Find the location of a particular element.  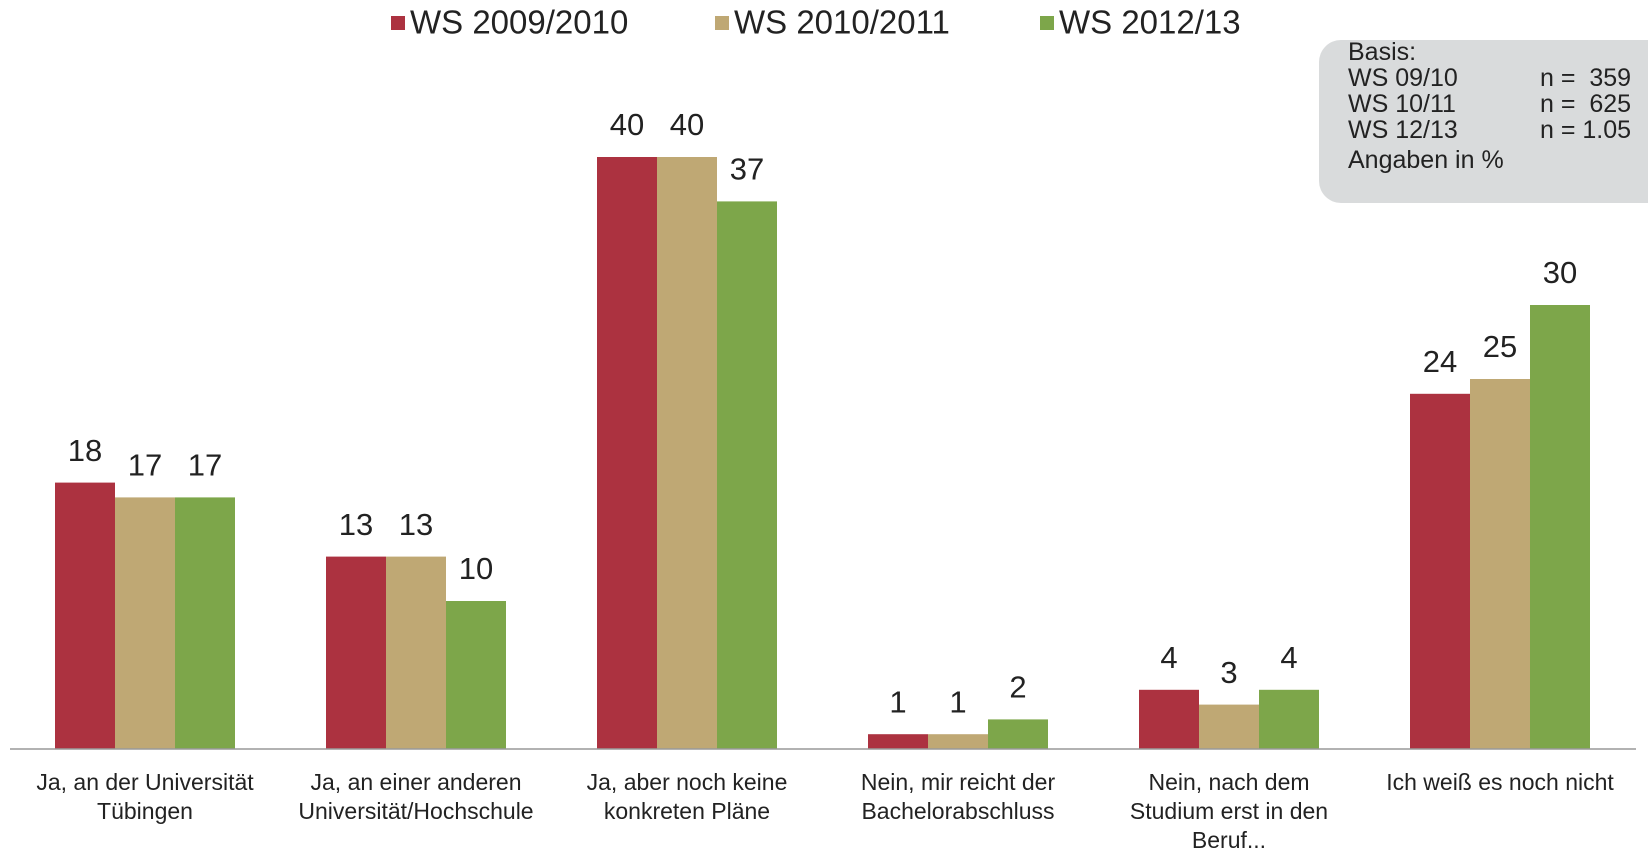

x-tick-label: Nein, mir reicht der Bachelorabschluss is located at coordinates (958, 796).